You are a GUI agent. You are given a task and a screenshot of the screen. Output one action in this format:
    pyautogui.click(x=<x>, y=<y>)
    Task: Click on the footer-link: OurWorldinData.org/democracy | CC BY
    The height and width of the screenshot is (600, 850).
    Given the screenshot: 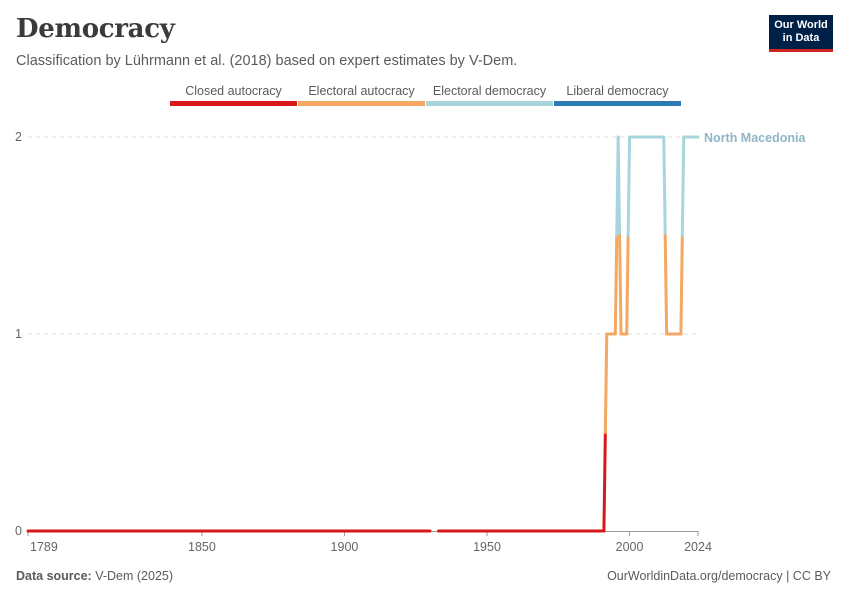 What is the action you would take?
    pyautogui.click(x=719, y=576)
    